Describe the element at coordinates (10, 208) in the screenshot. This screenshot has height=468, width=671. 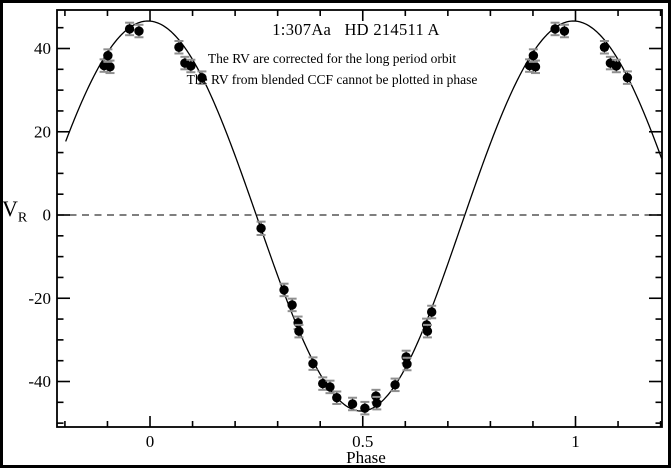
I see `y-axis-label-main: V` at that location.